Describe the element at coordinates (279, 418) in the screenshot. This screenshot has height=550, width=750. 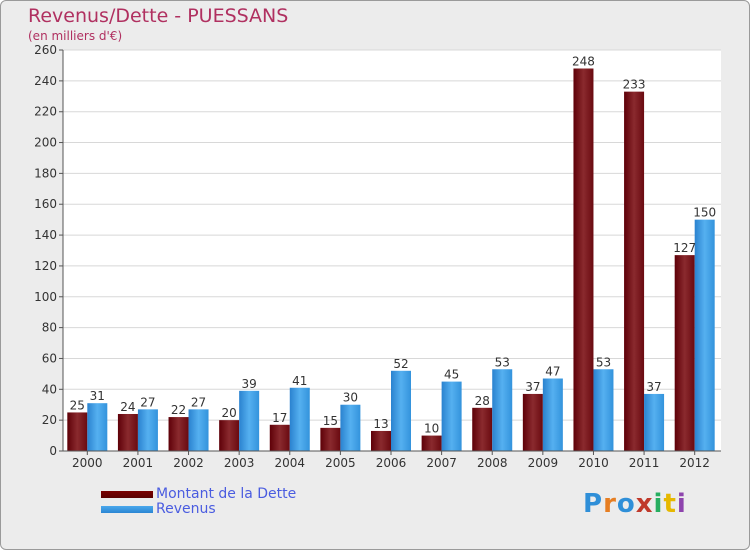
I see `data-label-debt-2004: 17` at that location.